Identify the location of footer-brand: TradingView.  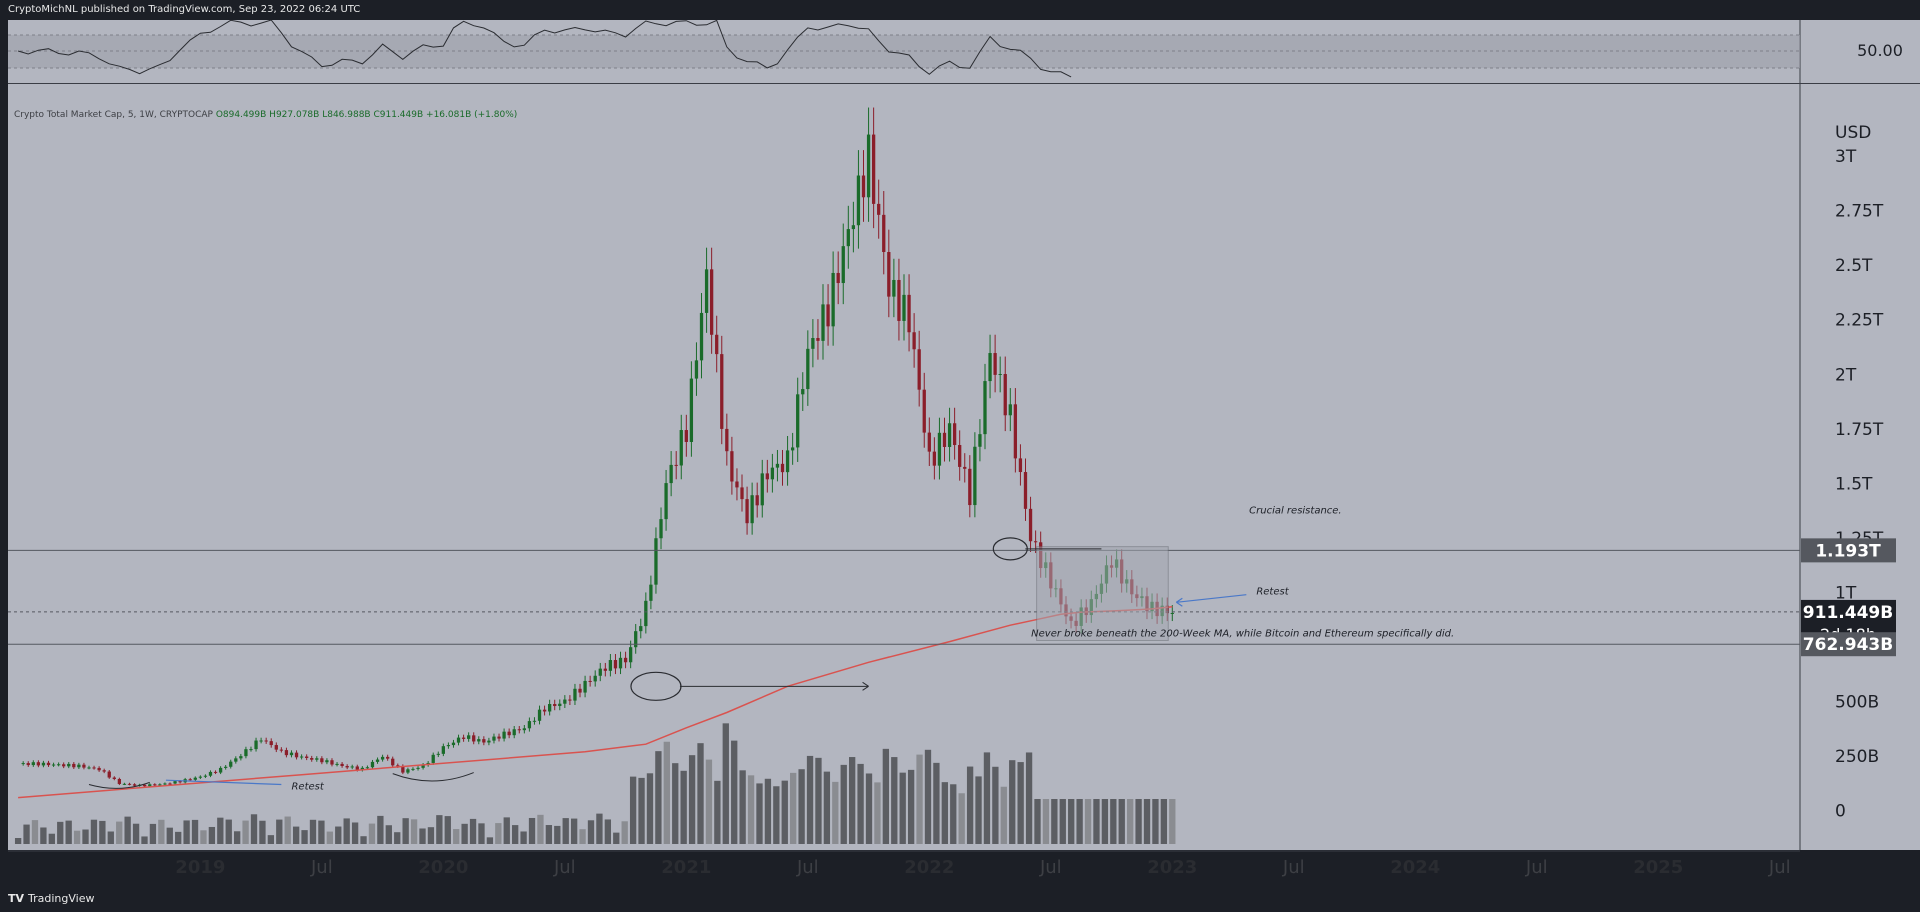
(61, 898).